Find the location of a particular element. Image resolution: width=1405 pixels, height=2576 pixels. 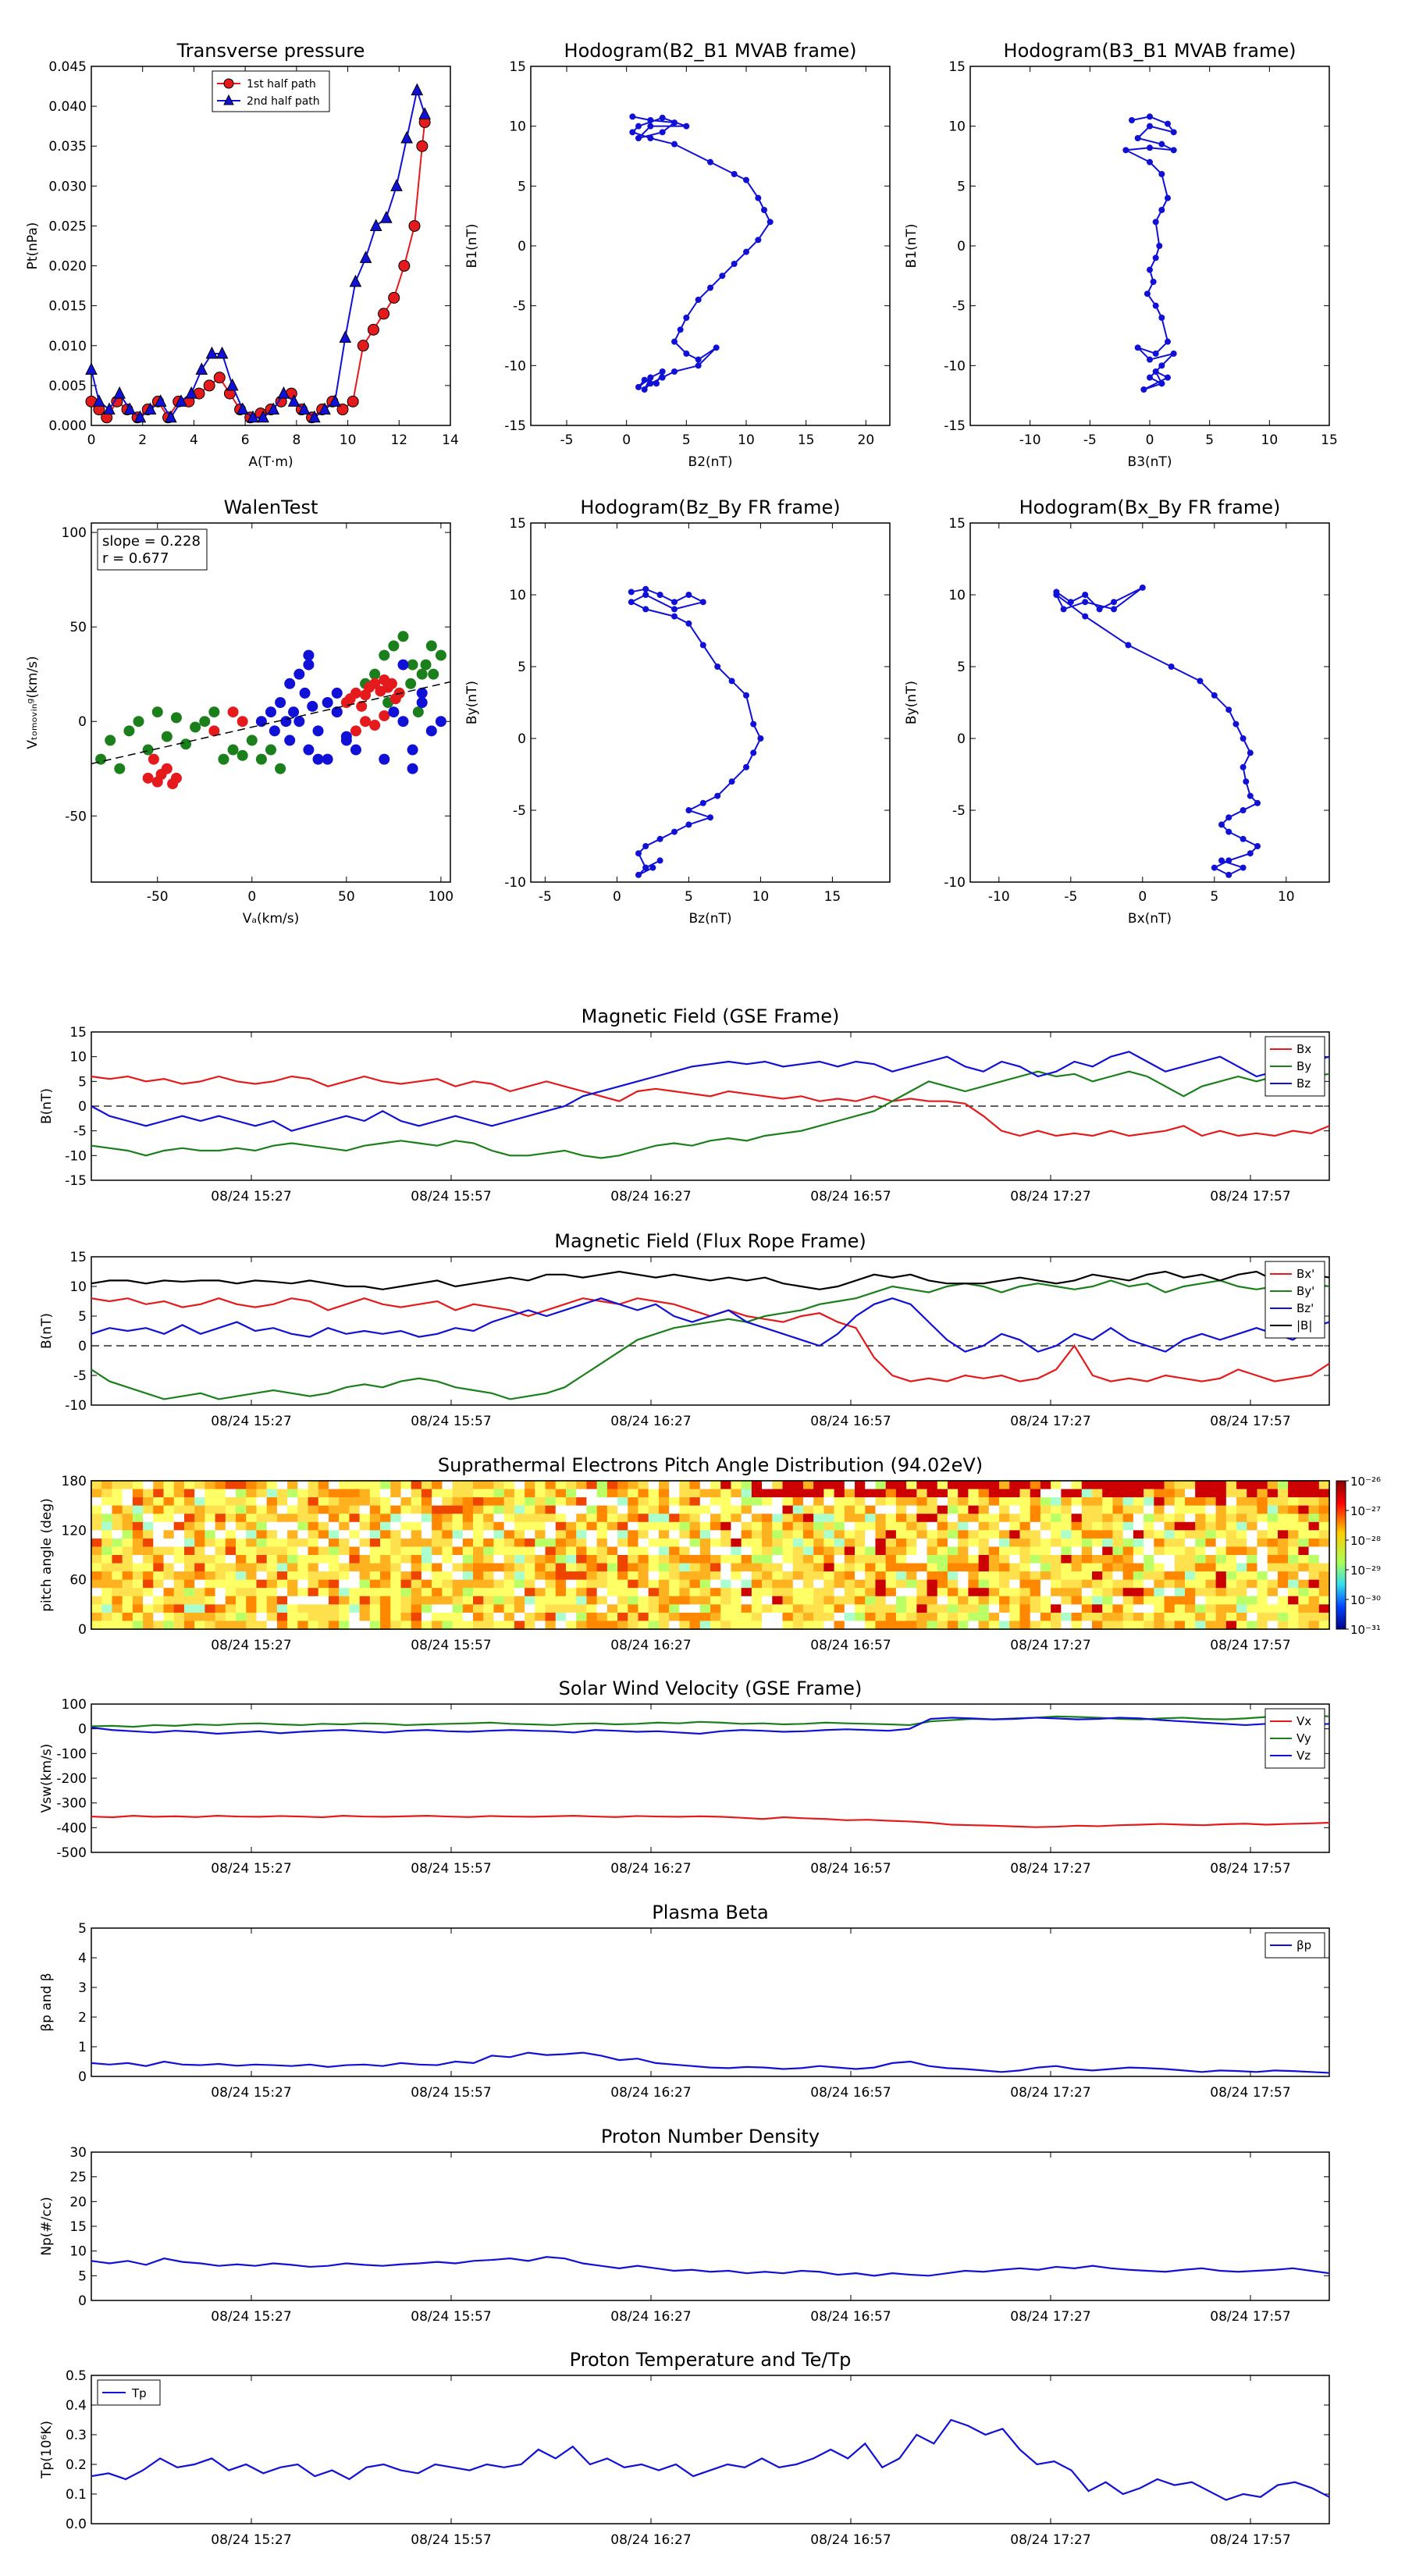

legend-label: Vx is located at coordinates (1304, 1721).